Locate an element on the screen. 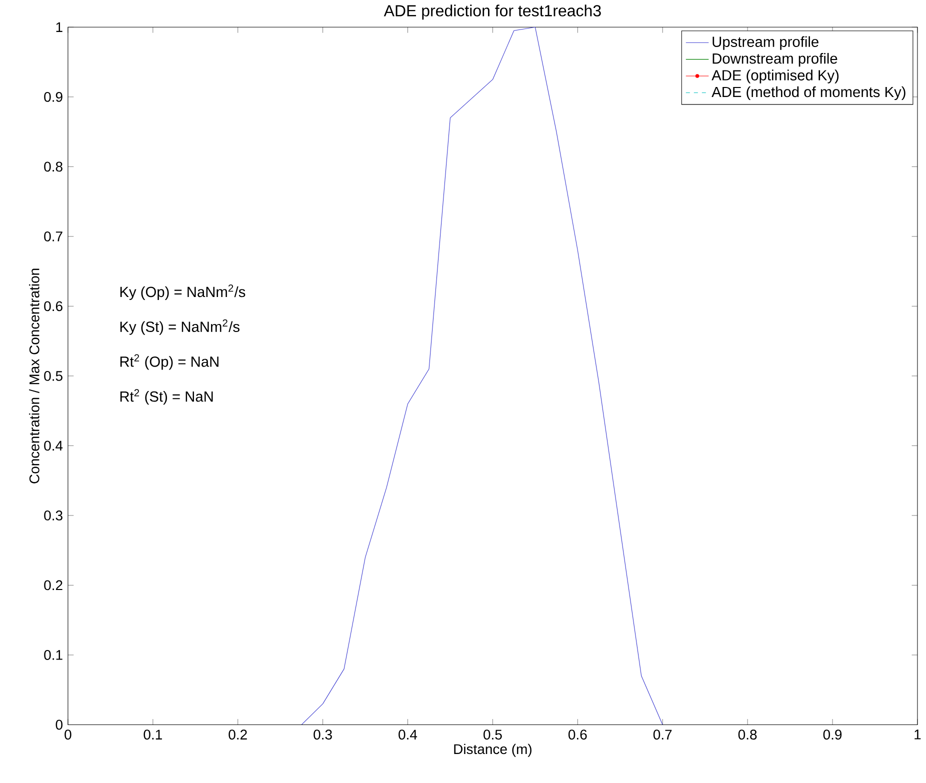 The width and height of the screenshot is (926, 783). x-tick-label: 0.4 is located at coordinates (408, 735).